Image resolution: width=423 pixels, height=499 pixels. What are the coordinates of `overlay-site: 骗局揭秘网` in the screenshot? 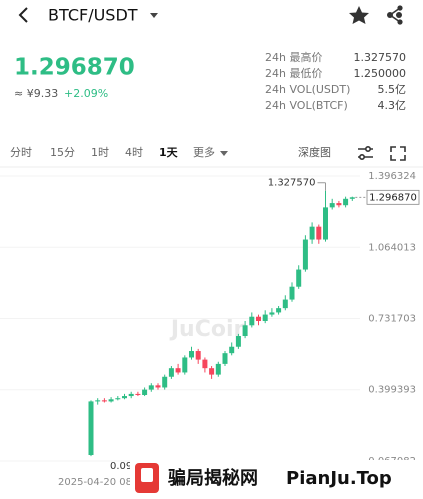 It's located at (213, 478).